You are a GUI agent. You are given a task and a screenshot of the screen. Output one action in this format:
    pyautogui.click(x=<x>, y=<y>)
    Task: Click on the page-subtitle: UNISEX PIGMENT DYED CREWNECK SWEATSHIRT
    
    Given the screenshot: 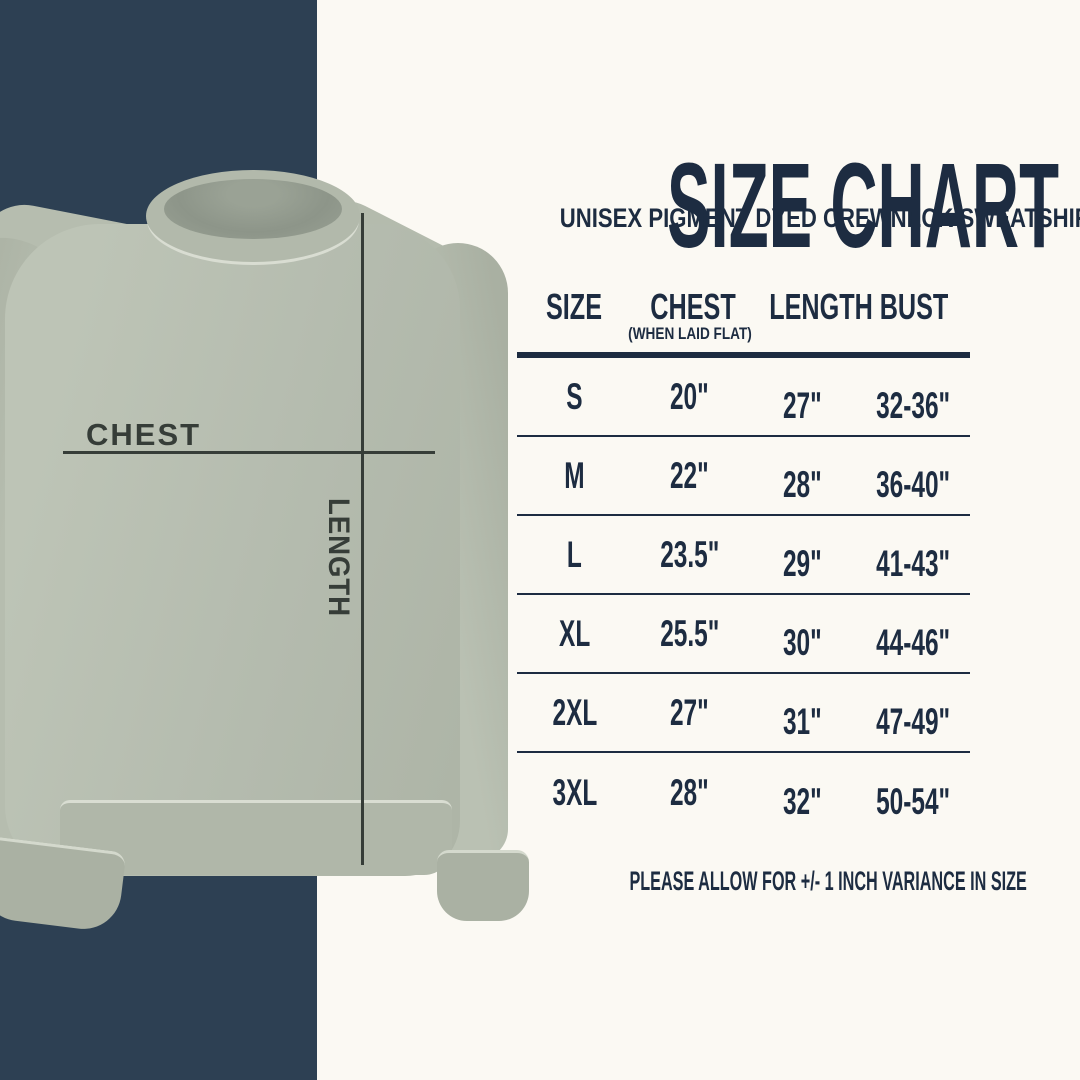 What is the action you would take?
    pyautogui.click(x=790, y=218)
    